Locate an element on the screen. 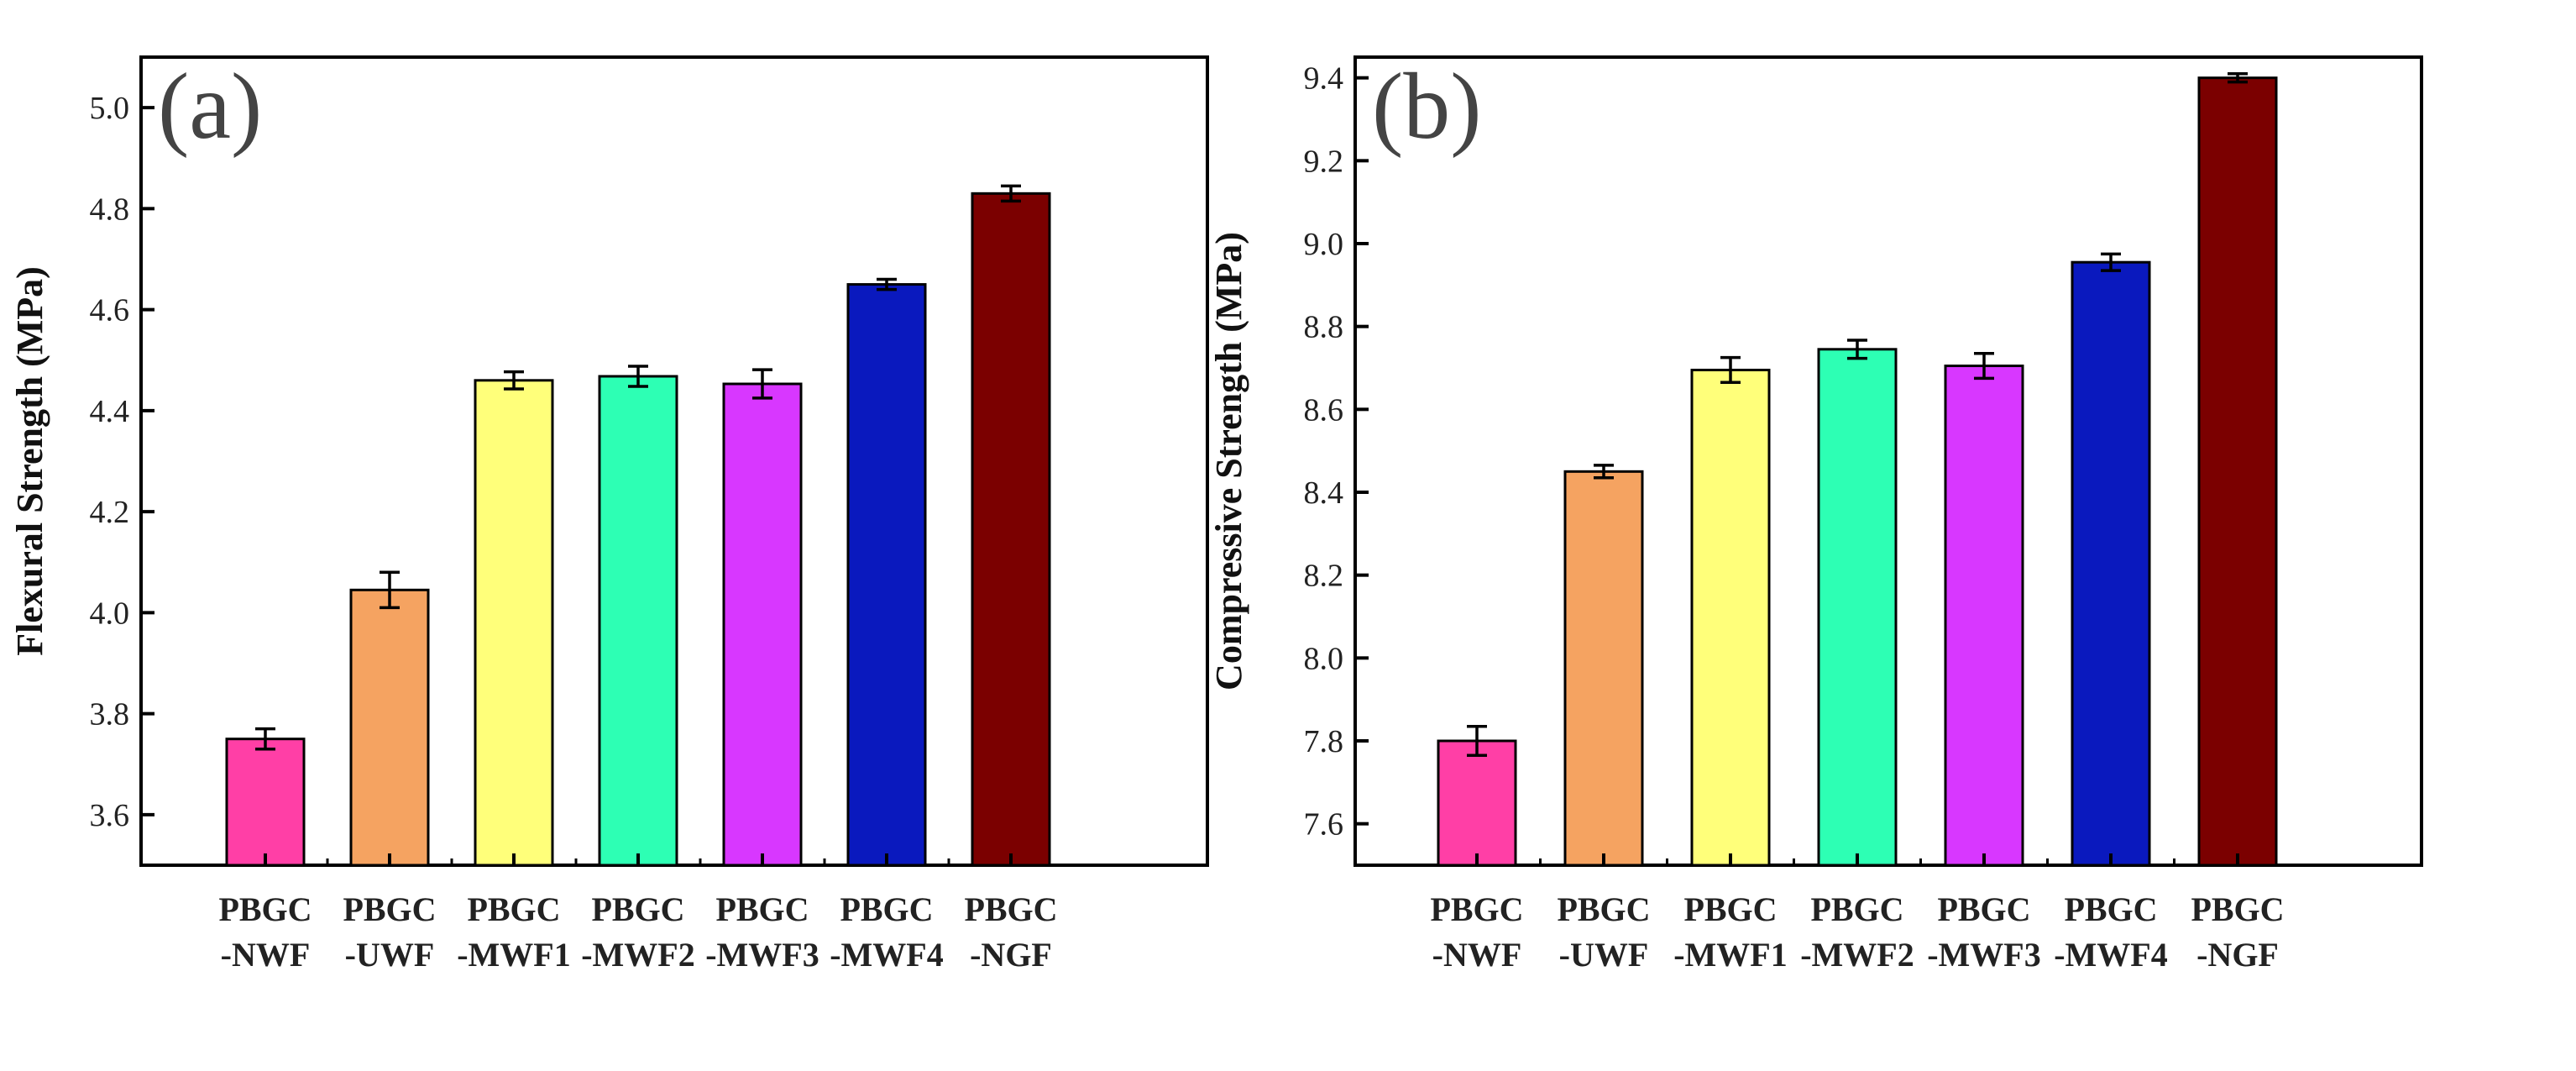  panel-a-category-label: -NGF is located at coordinates (1011, 955).